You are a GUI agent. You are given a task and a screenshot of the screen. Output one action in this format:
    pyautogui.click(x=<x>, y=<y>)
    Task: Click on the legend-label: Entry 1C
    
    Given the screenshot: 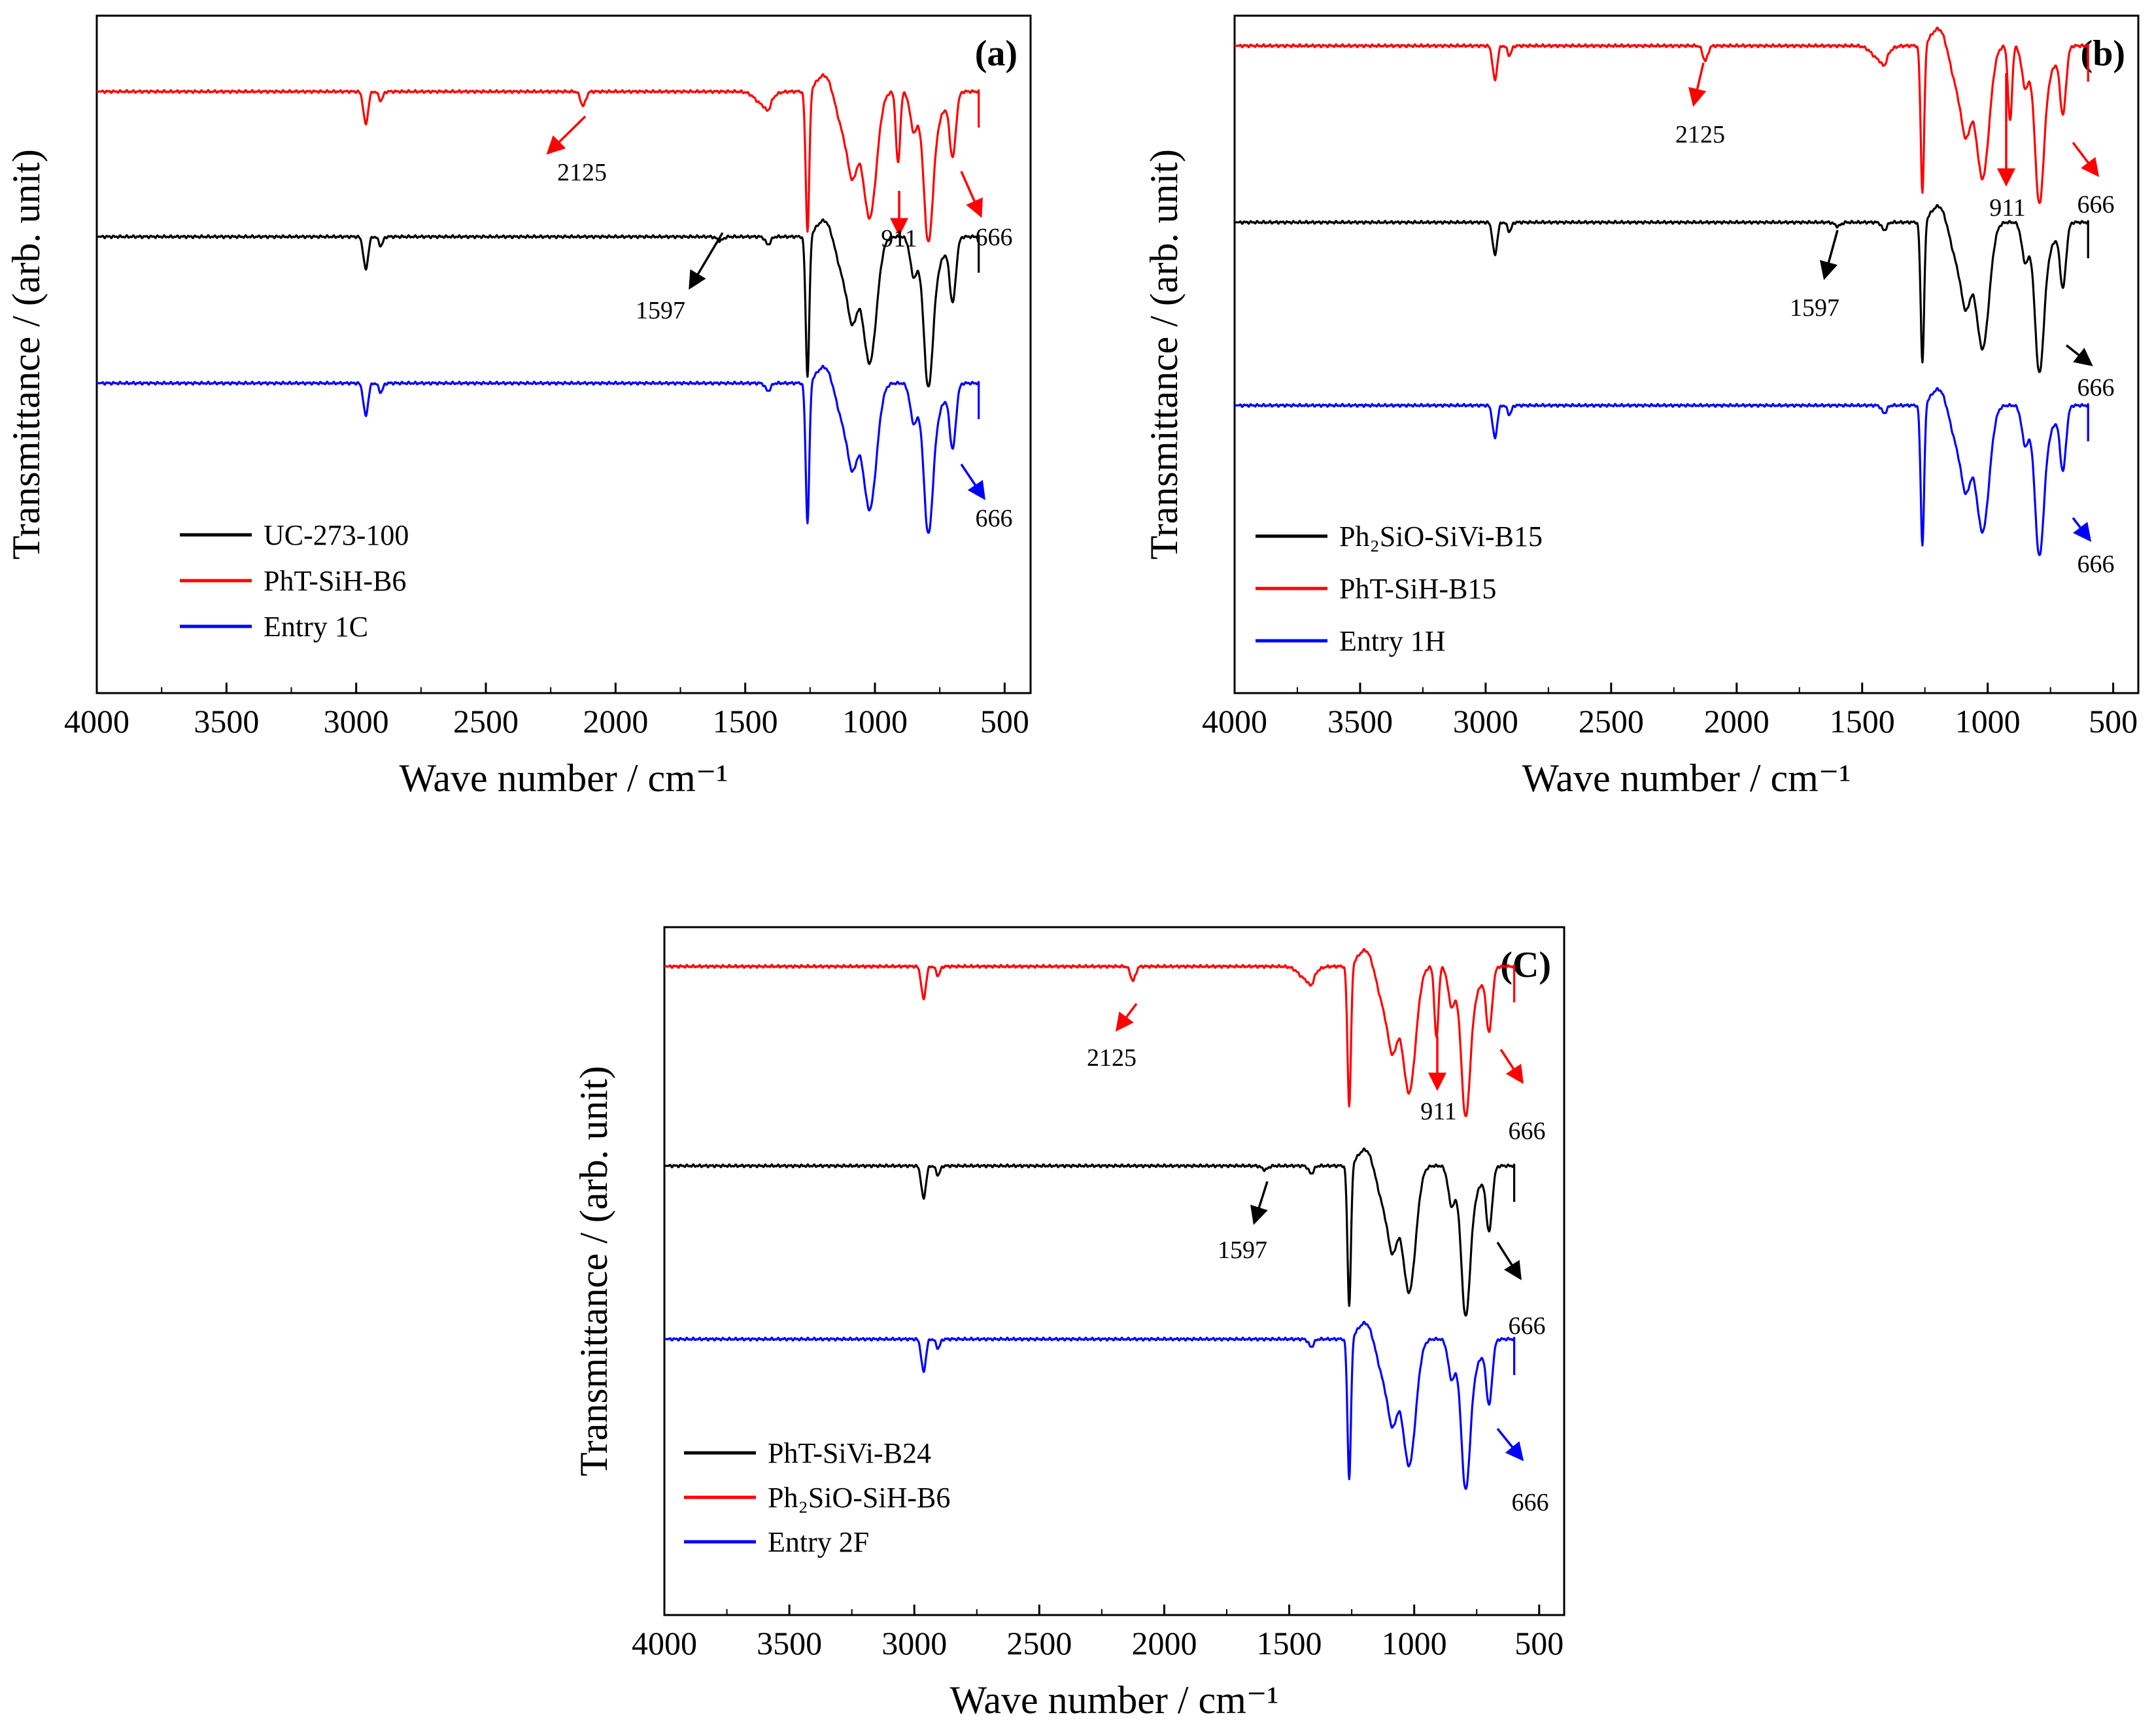 What is the action you would take?
    pyautogui.click(x=316, y=627)
    